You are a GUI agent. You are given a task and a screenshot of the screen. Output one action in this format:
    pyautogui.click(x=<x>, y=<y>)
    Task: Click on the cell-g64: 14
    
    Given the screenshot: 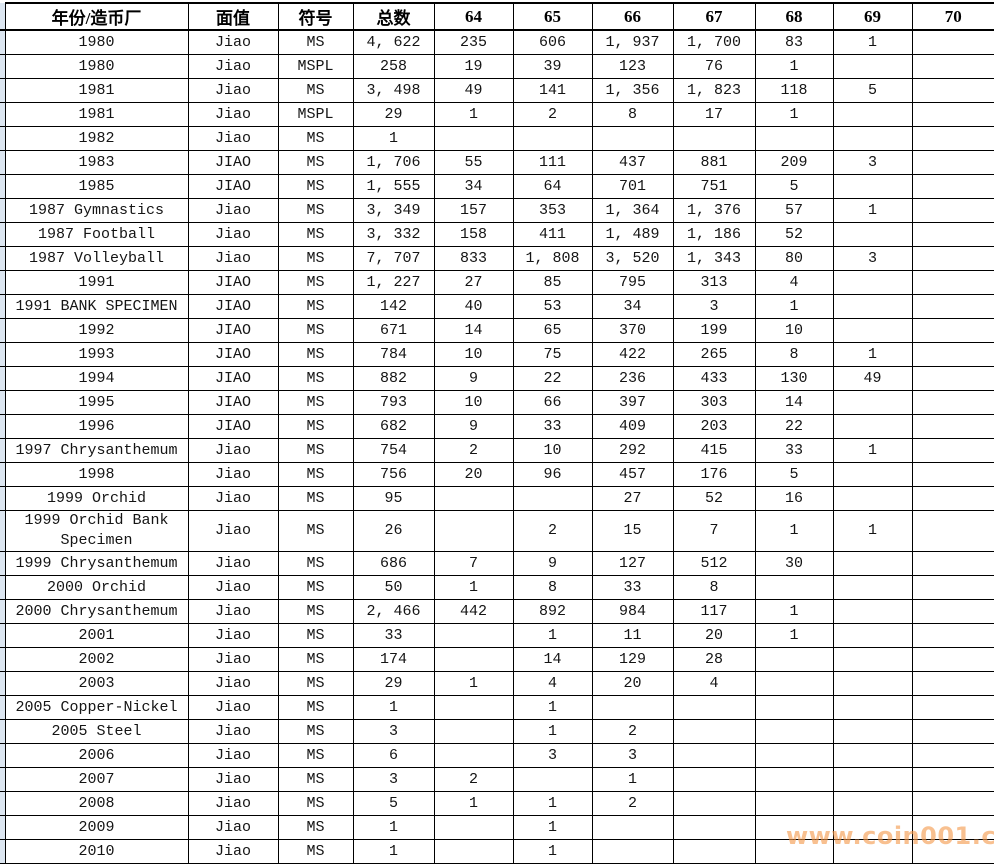 What is the action you would take?
    pyautogui.click(x=473, y=330)
    